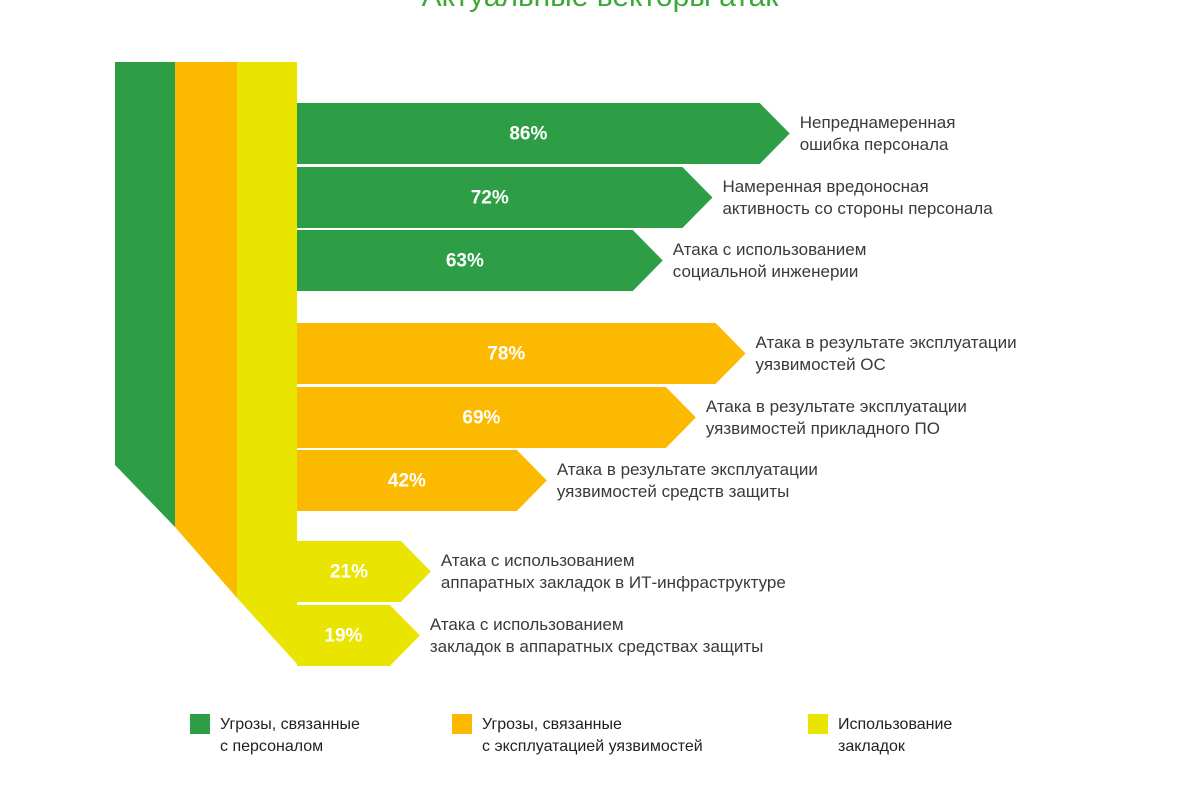 This screenshot has width=1200, height=800. What do you see at coordinates (528, 134) in the screenshot?
I see `value-label: 86%` at bounding box center [528, 134].